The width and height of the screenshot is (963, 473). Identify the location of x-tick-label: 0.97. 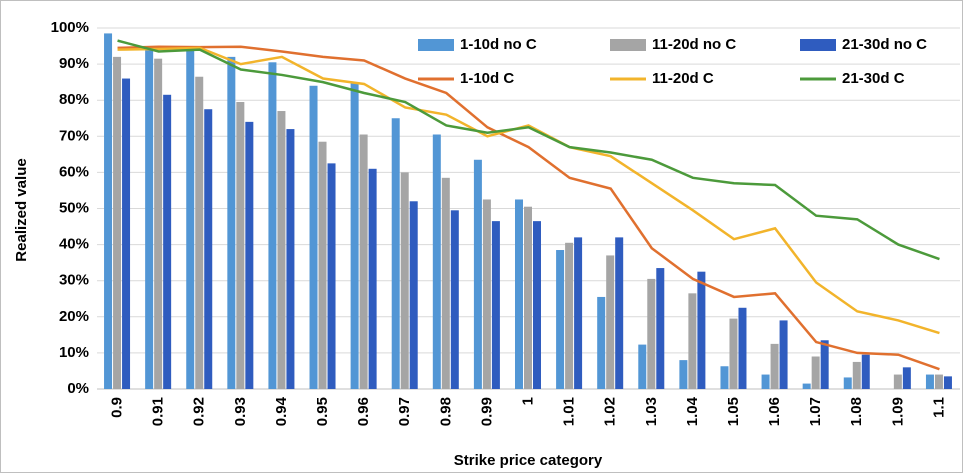
(404, 411).